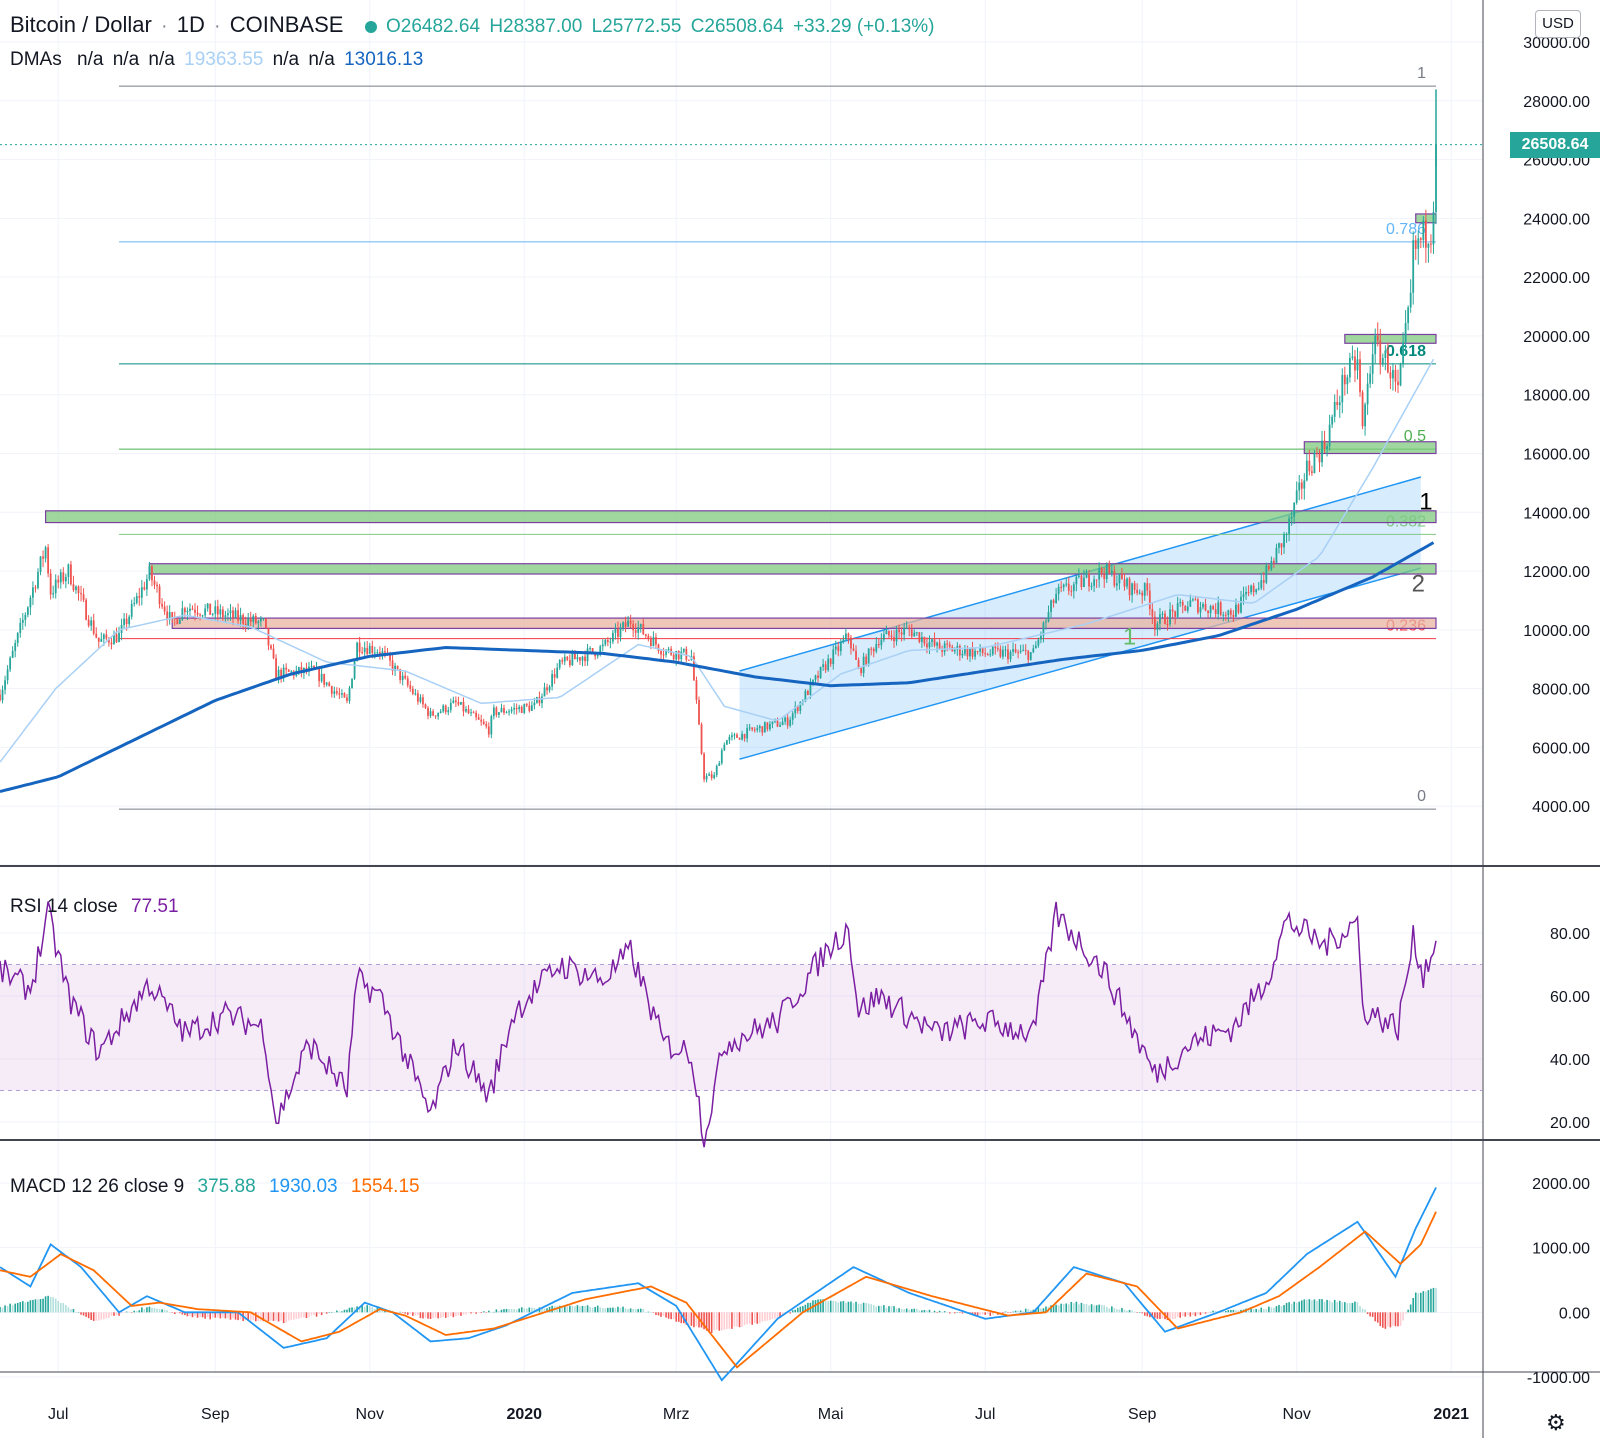  Describe the element at coordinates (1561, 748) in the screenshot. I see `price-axis-tick-label: 6000.00` at that location.